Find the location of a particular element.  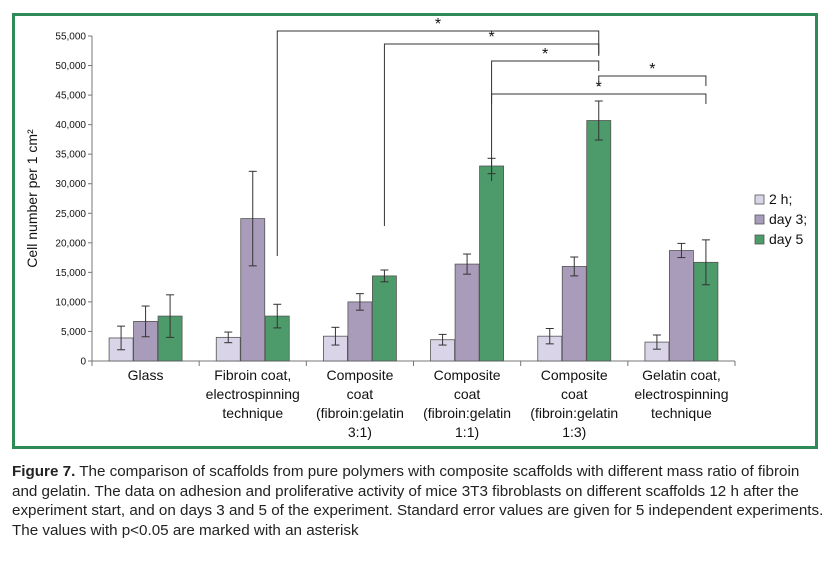

y-tick-label: 30,000 is located at coordinates (70, 184).